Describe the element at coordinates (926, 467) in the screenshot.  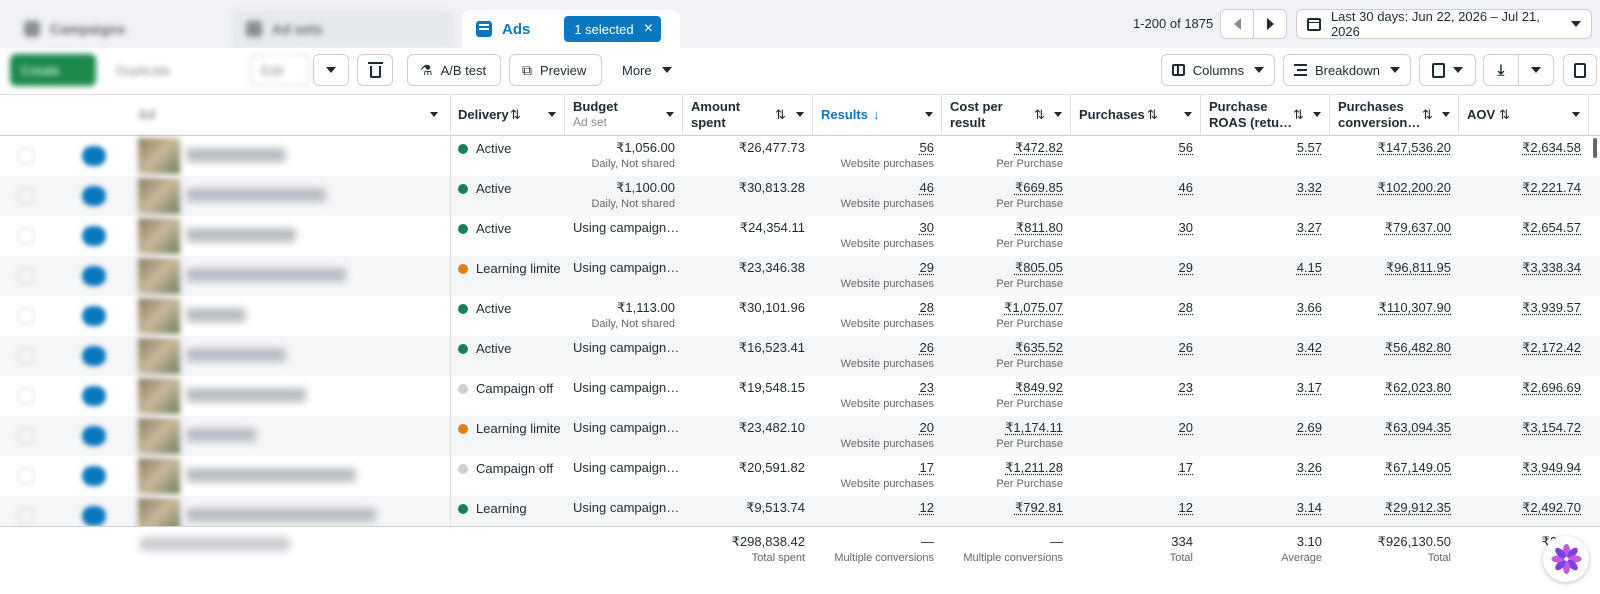
I see `results-value: 17` at that location.